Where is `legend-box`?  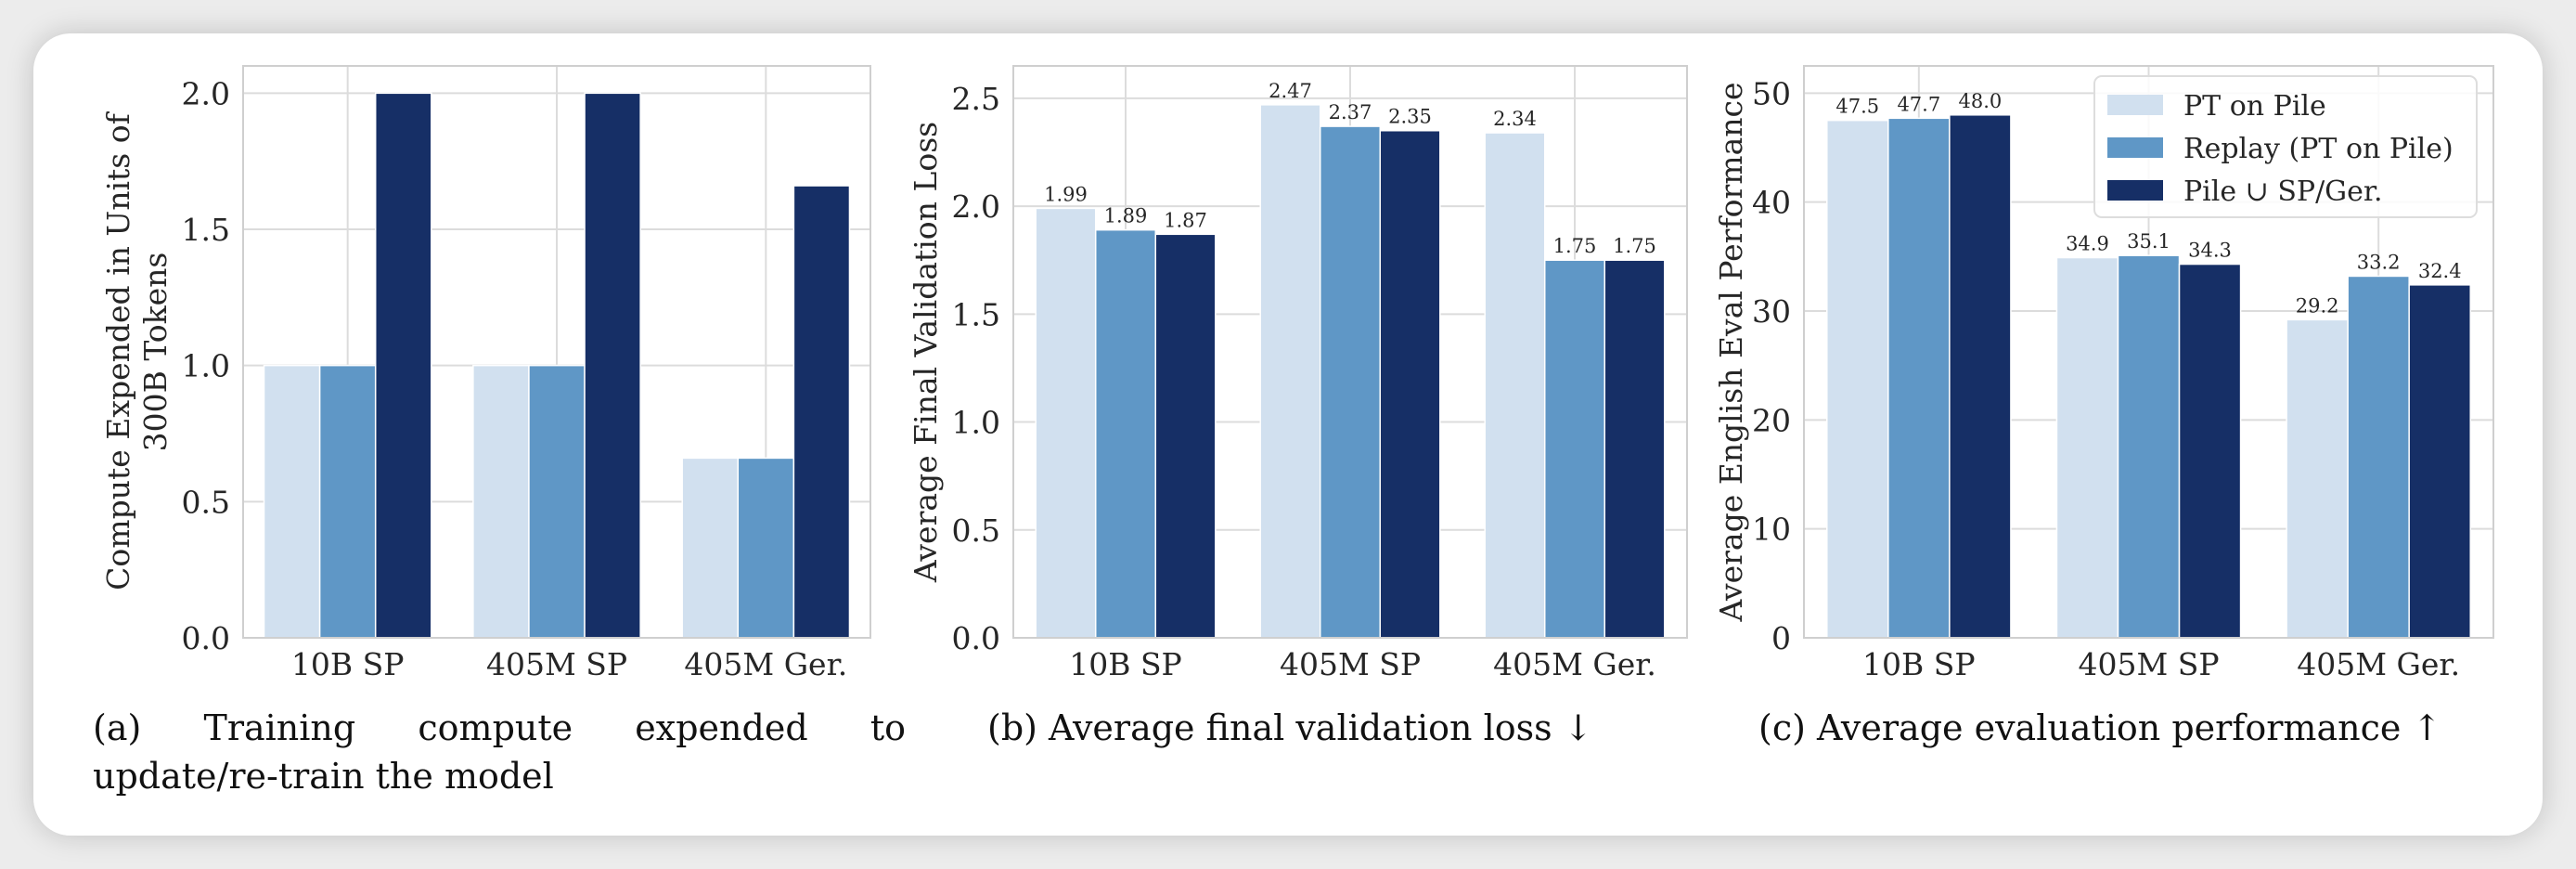 legend-box is located at coordinates (2286, 146).